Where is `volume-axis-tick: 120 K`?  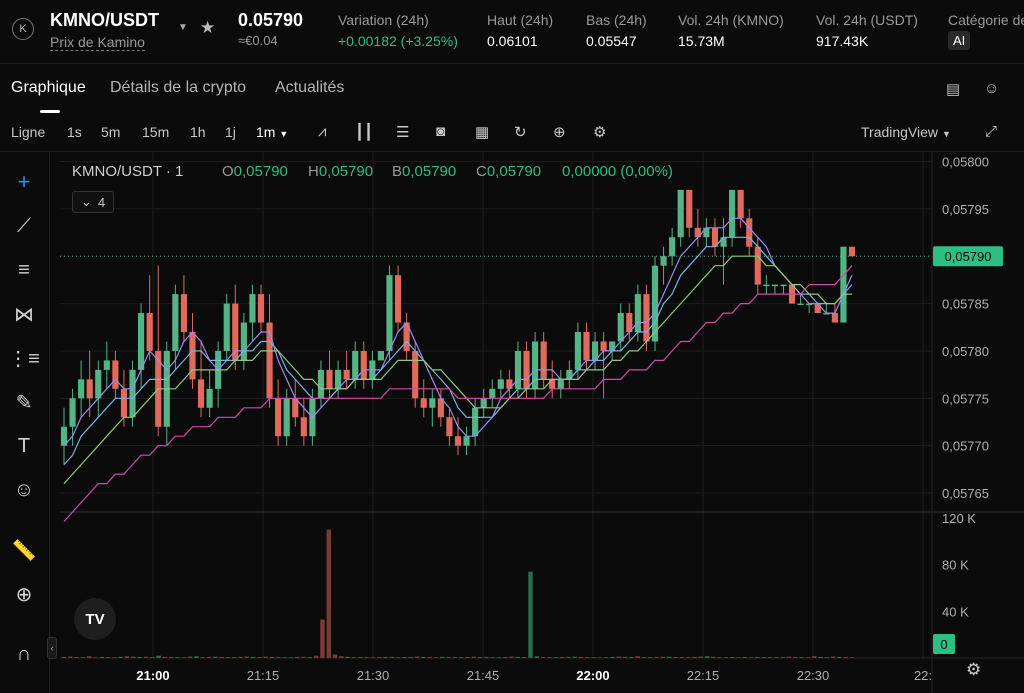 volume-axis-tick: 120 K is located at coordinates (959, 518).